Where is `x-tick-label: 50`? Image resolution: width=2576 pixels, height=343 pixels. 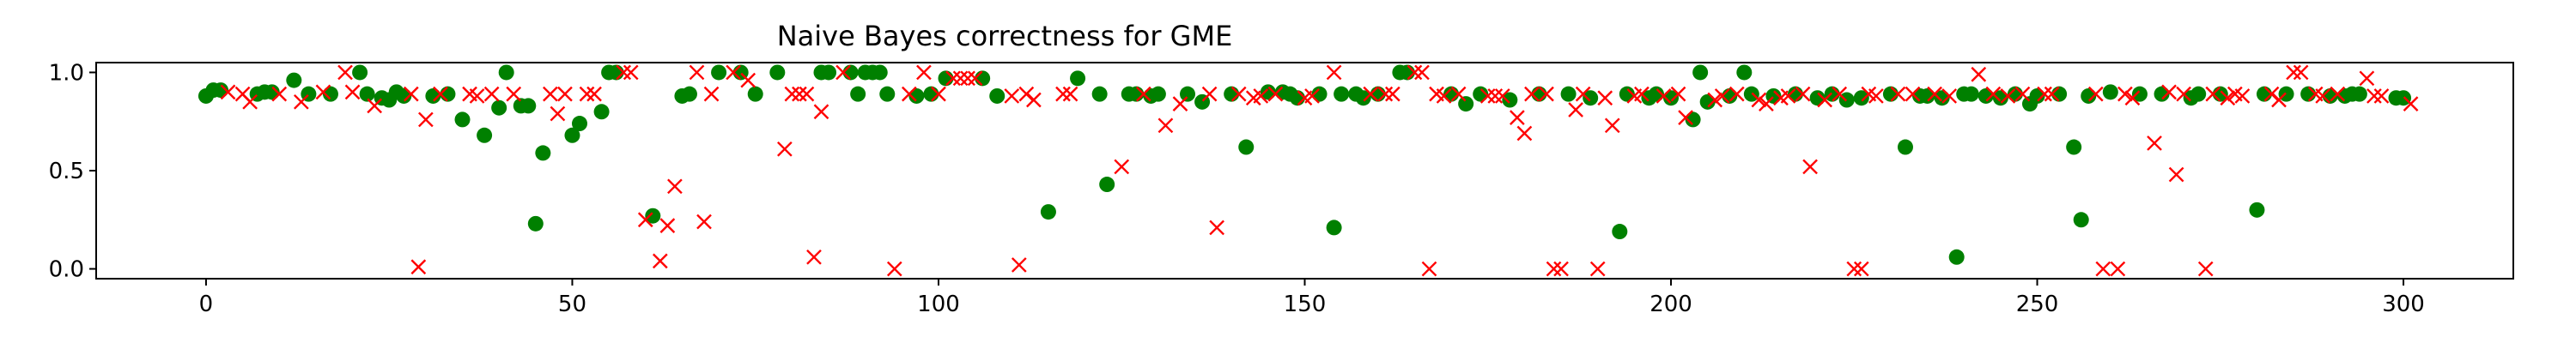 x-tick-label: 50 is located at coordinates (572, 305).